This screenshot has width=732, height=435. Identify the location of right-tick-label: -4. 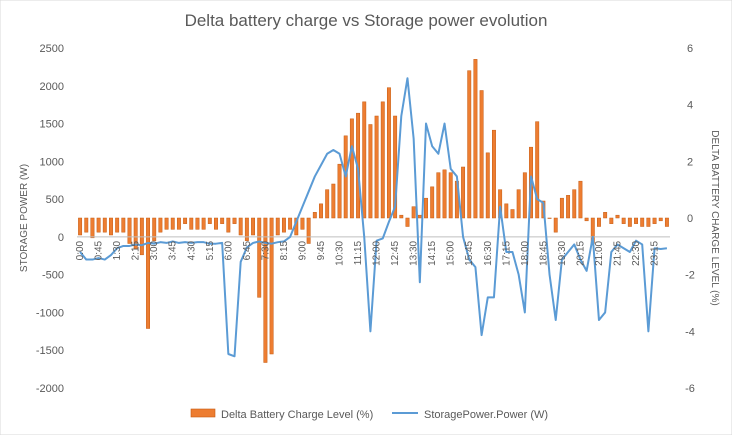
(690, 332).